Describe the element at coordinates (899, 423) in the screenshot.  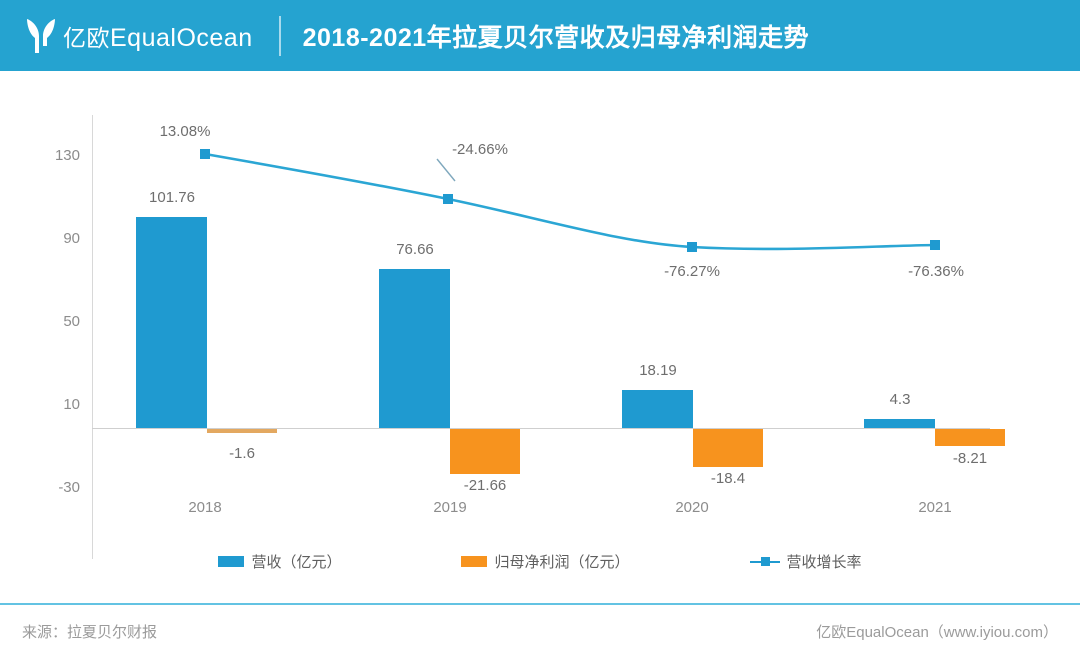
I see `bar-revenue-2021` at that location.